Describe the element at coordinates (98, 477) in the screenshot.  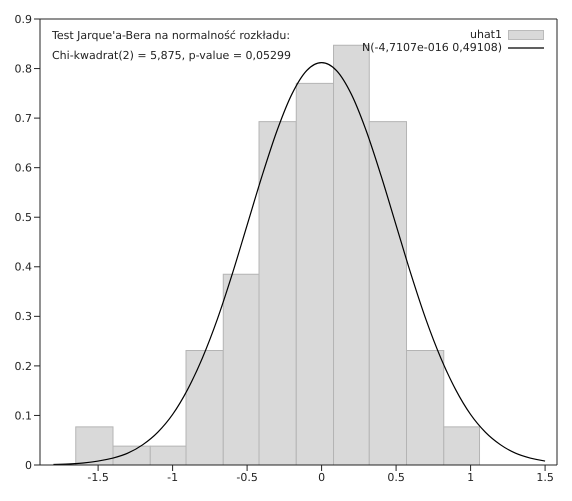
I see `x-tick-label: -1.5` at that location.